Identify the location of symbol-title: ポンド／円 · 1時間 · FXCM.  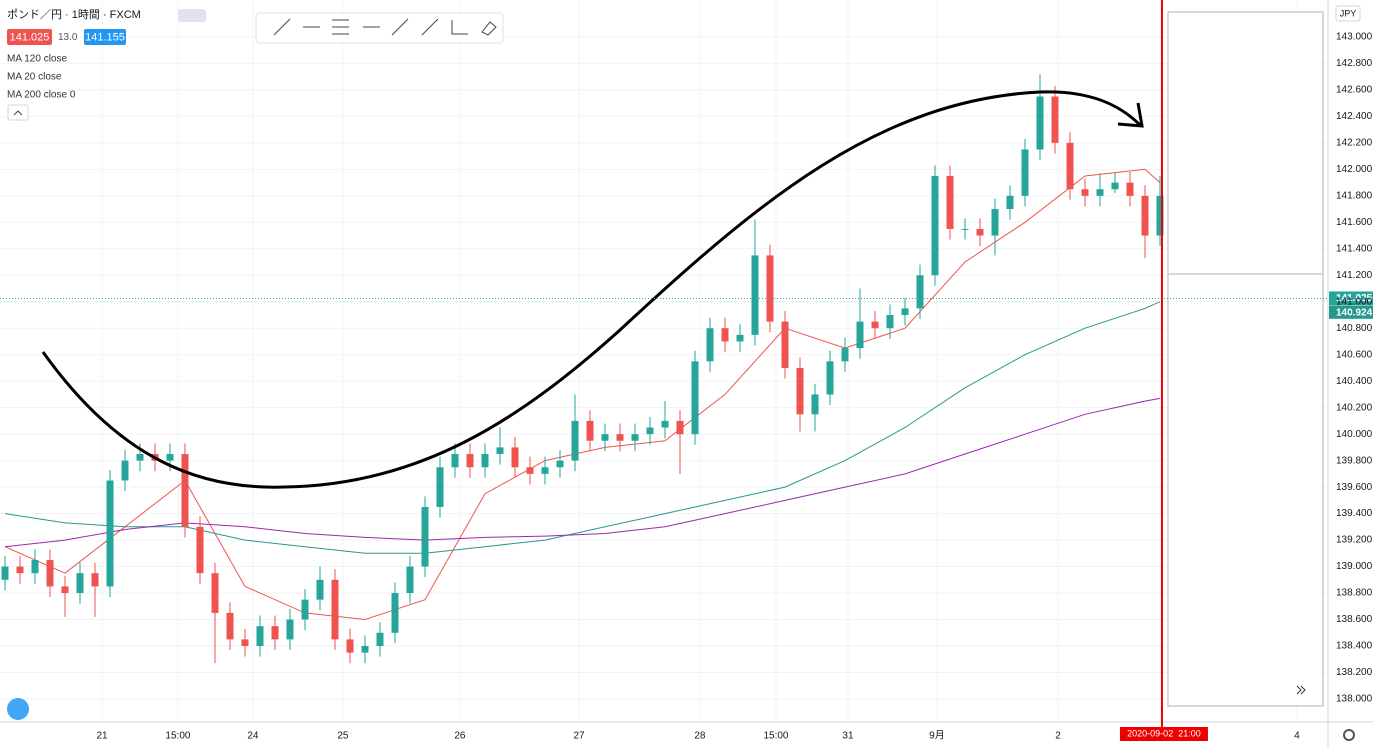
(74, 14).